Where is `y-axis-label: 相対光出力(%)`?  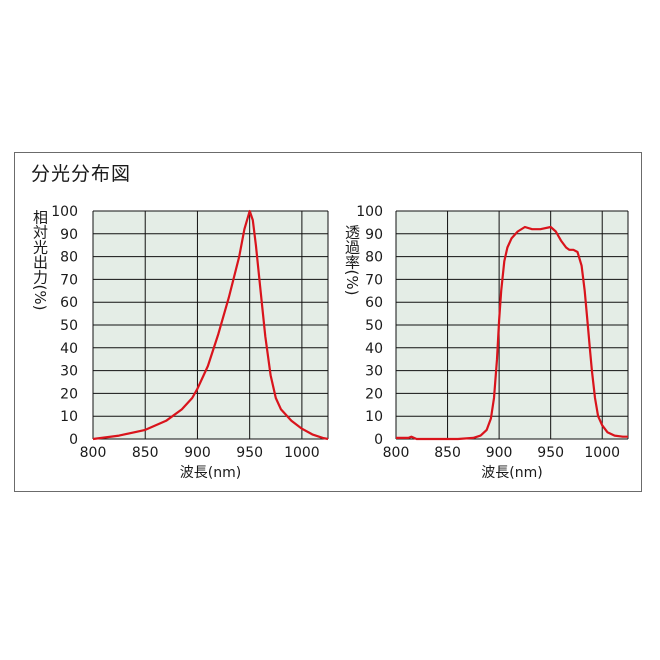
y-axis-label: 相対光出力(%) is located at coordinates (40, 260).